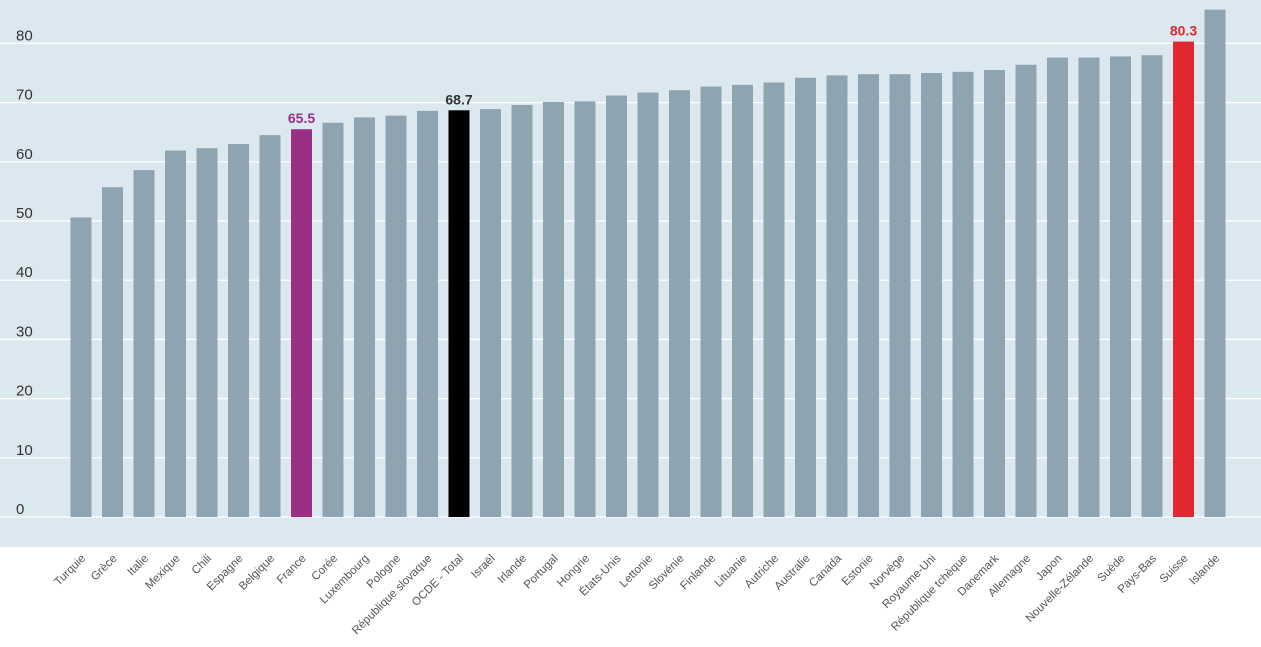 This screenshot has width=1261, height=647. Describe the element at coordinates (24, 154) in the screenshot. I see `y-tick-label: 60` at that location.